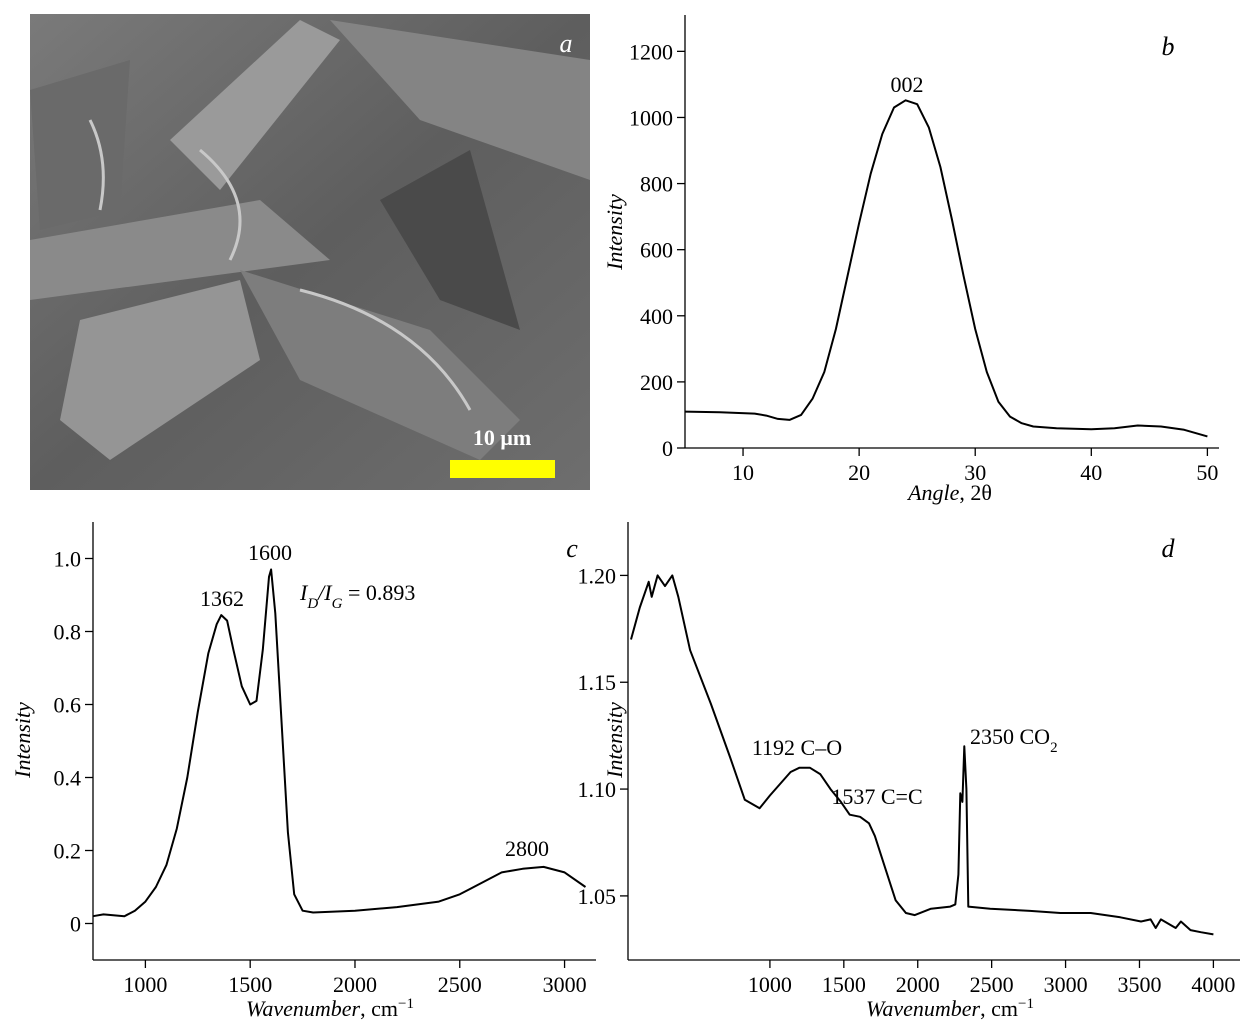  I want to click on annotation: 1600, so click(270, 552).